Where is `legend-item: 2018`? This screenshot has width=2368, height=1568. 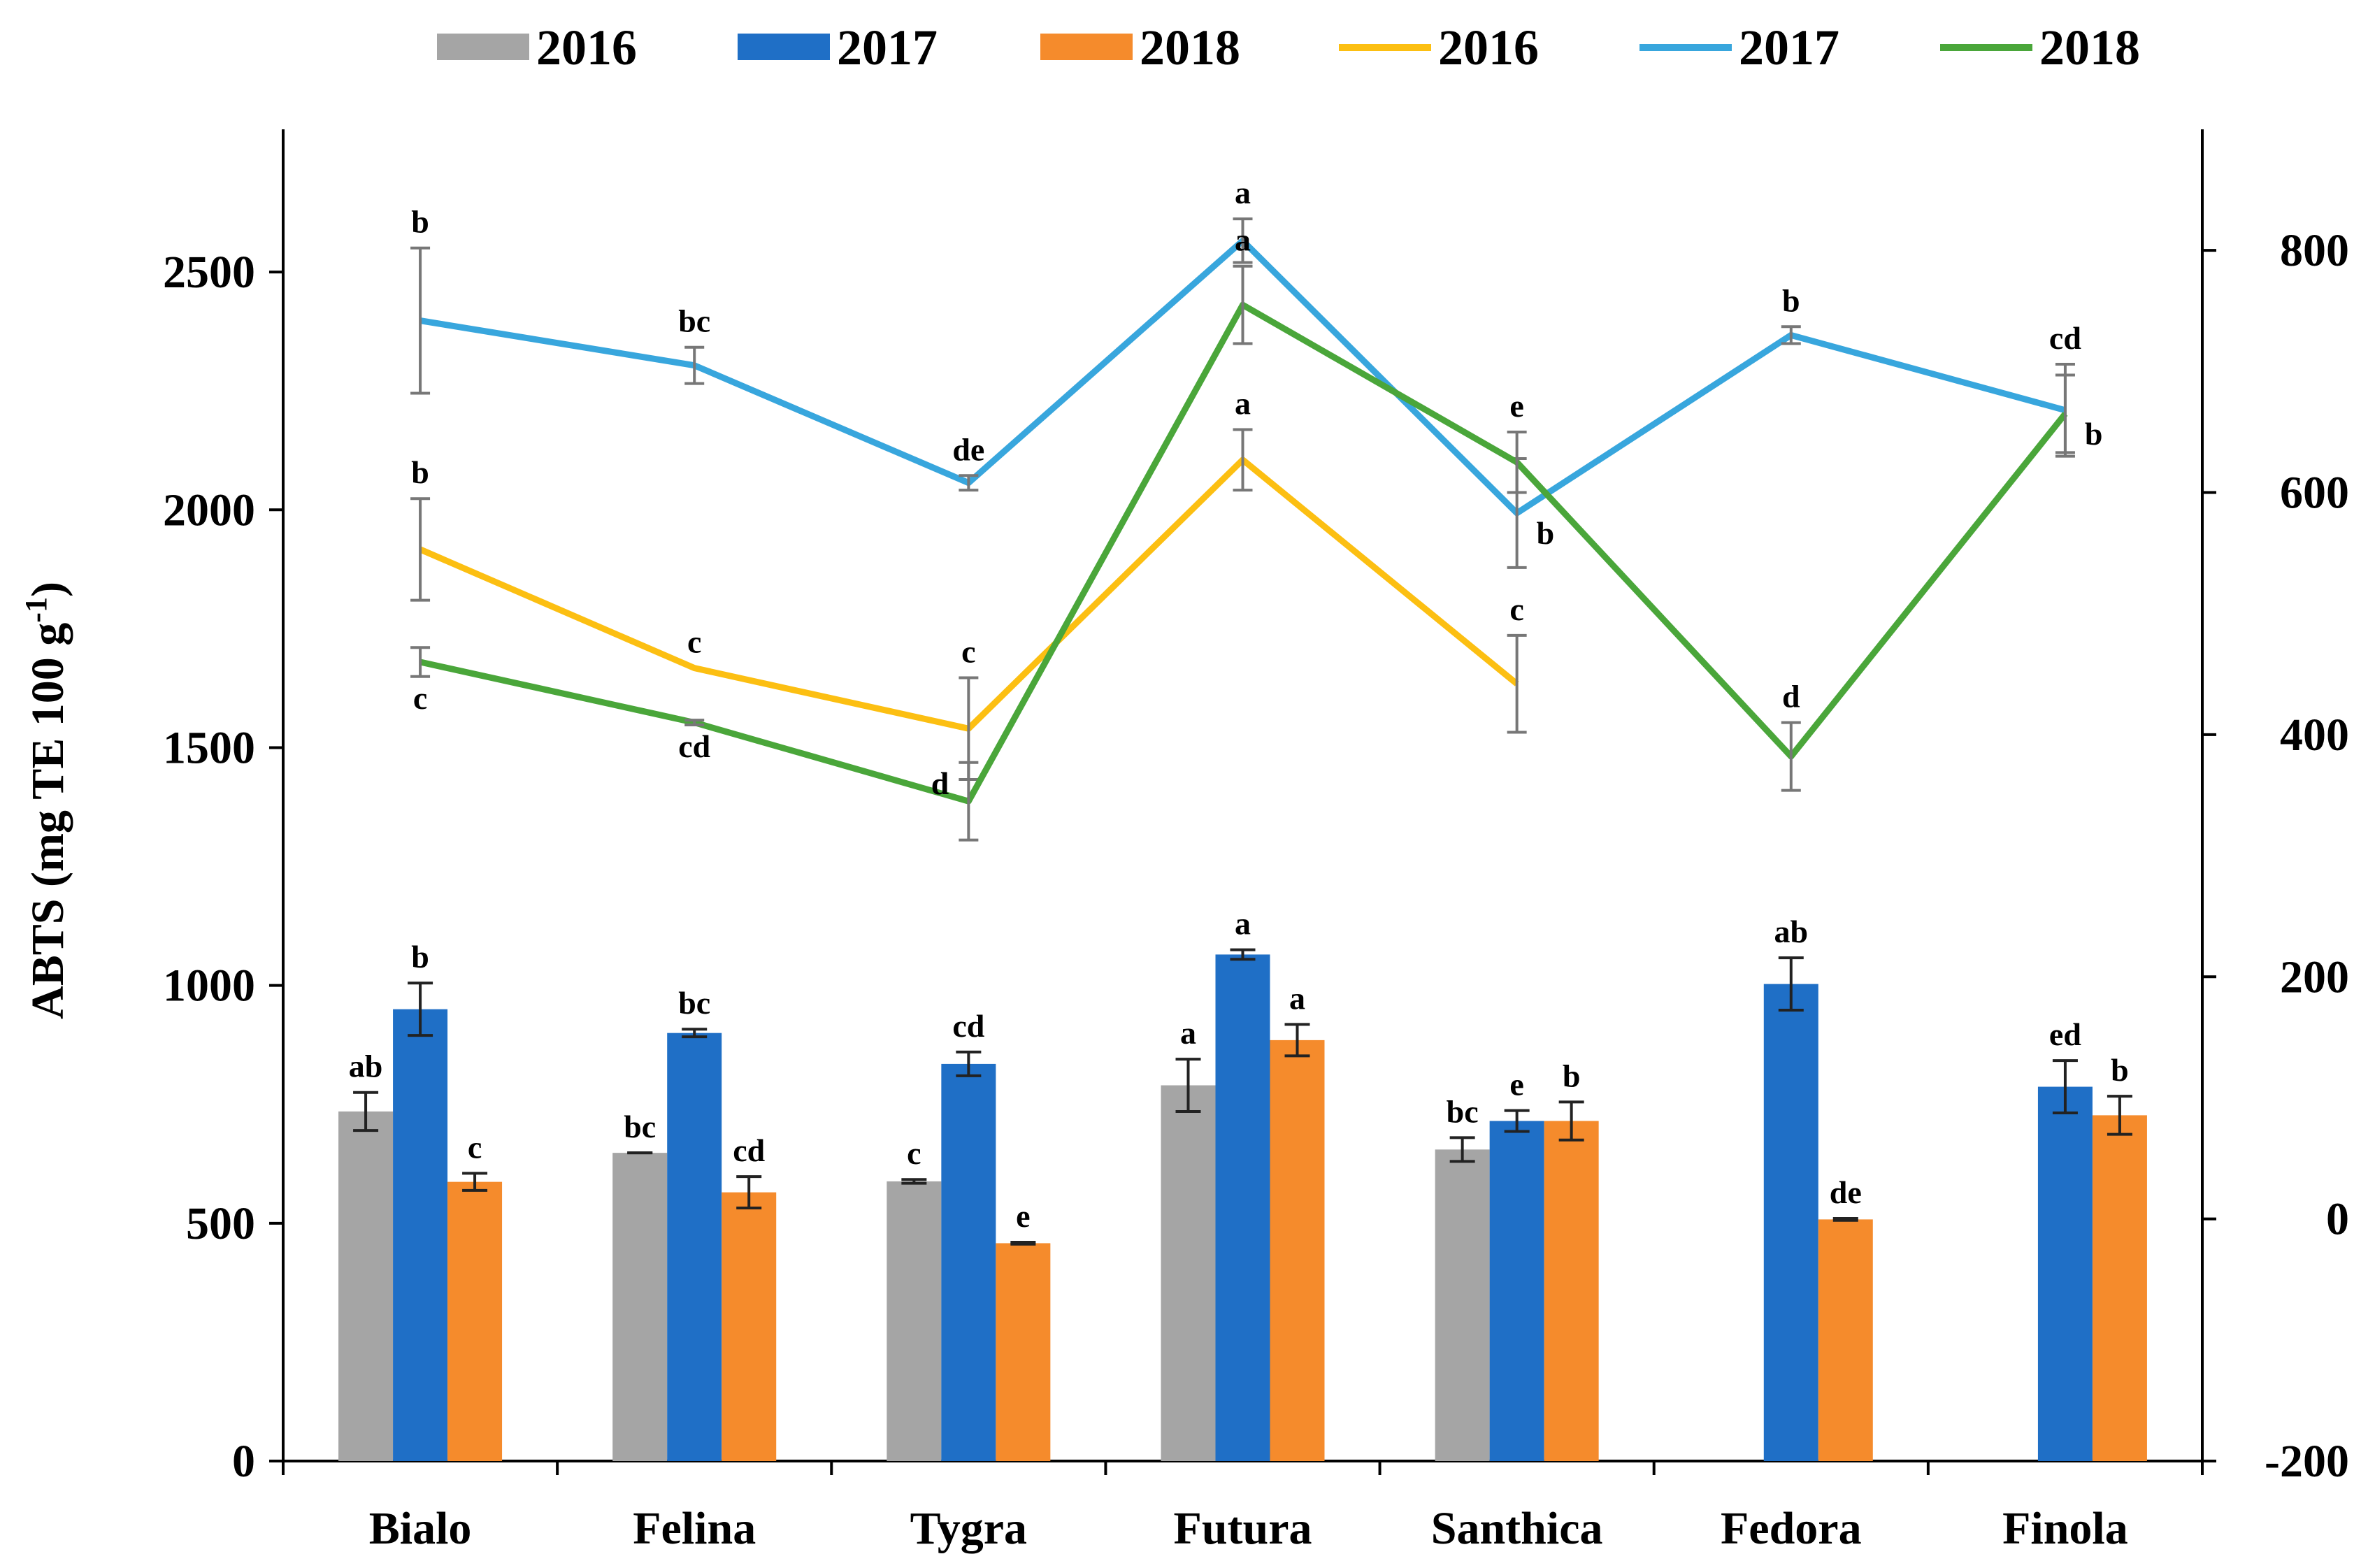 legend-item: 2018 is located at coordinates (1140, 47).